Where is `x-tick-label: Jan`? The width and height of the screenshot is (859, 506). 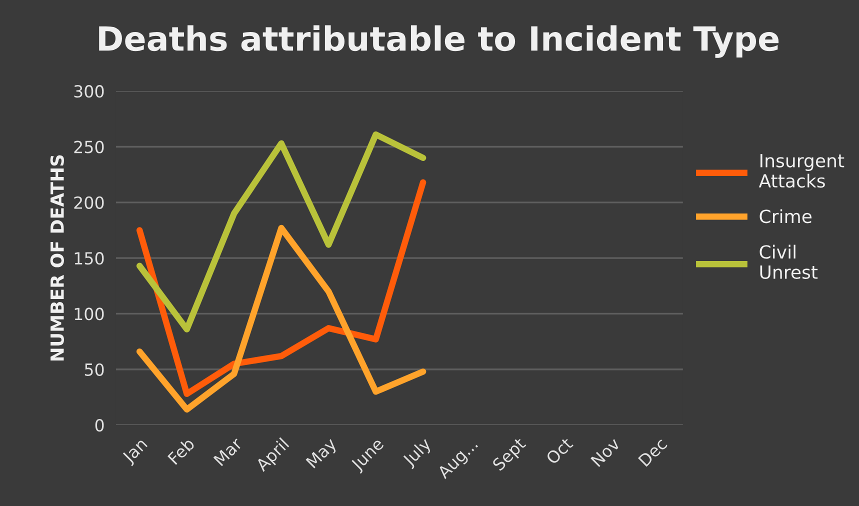
x-tick-label: Jan is located at coordinates (135, 452).